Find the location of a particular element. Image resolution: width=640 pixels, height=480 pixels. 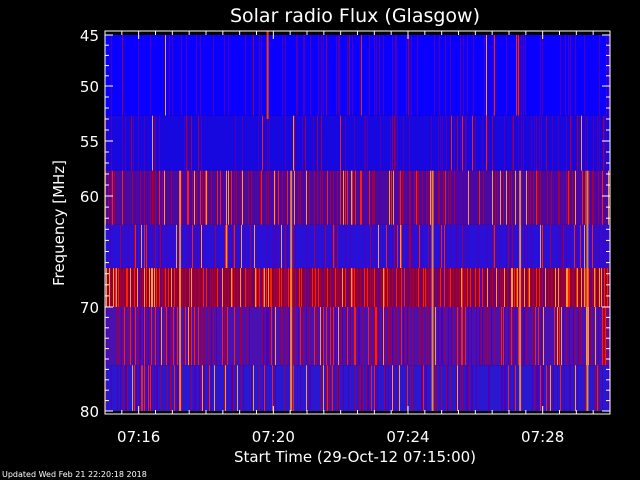

y-tick-label: 60 is located at coordinates (89, 197).